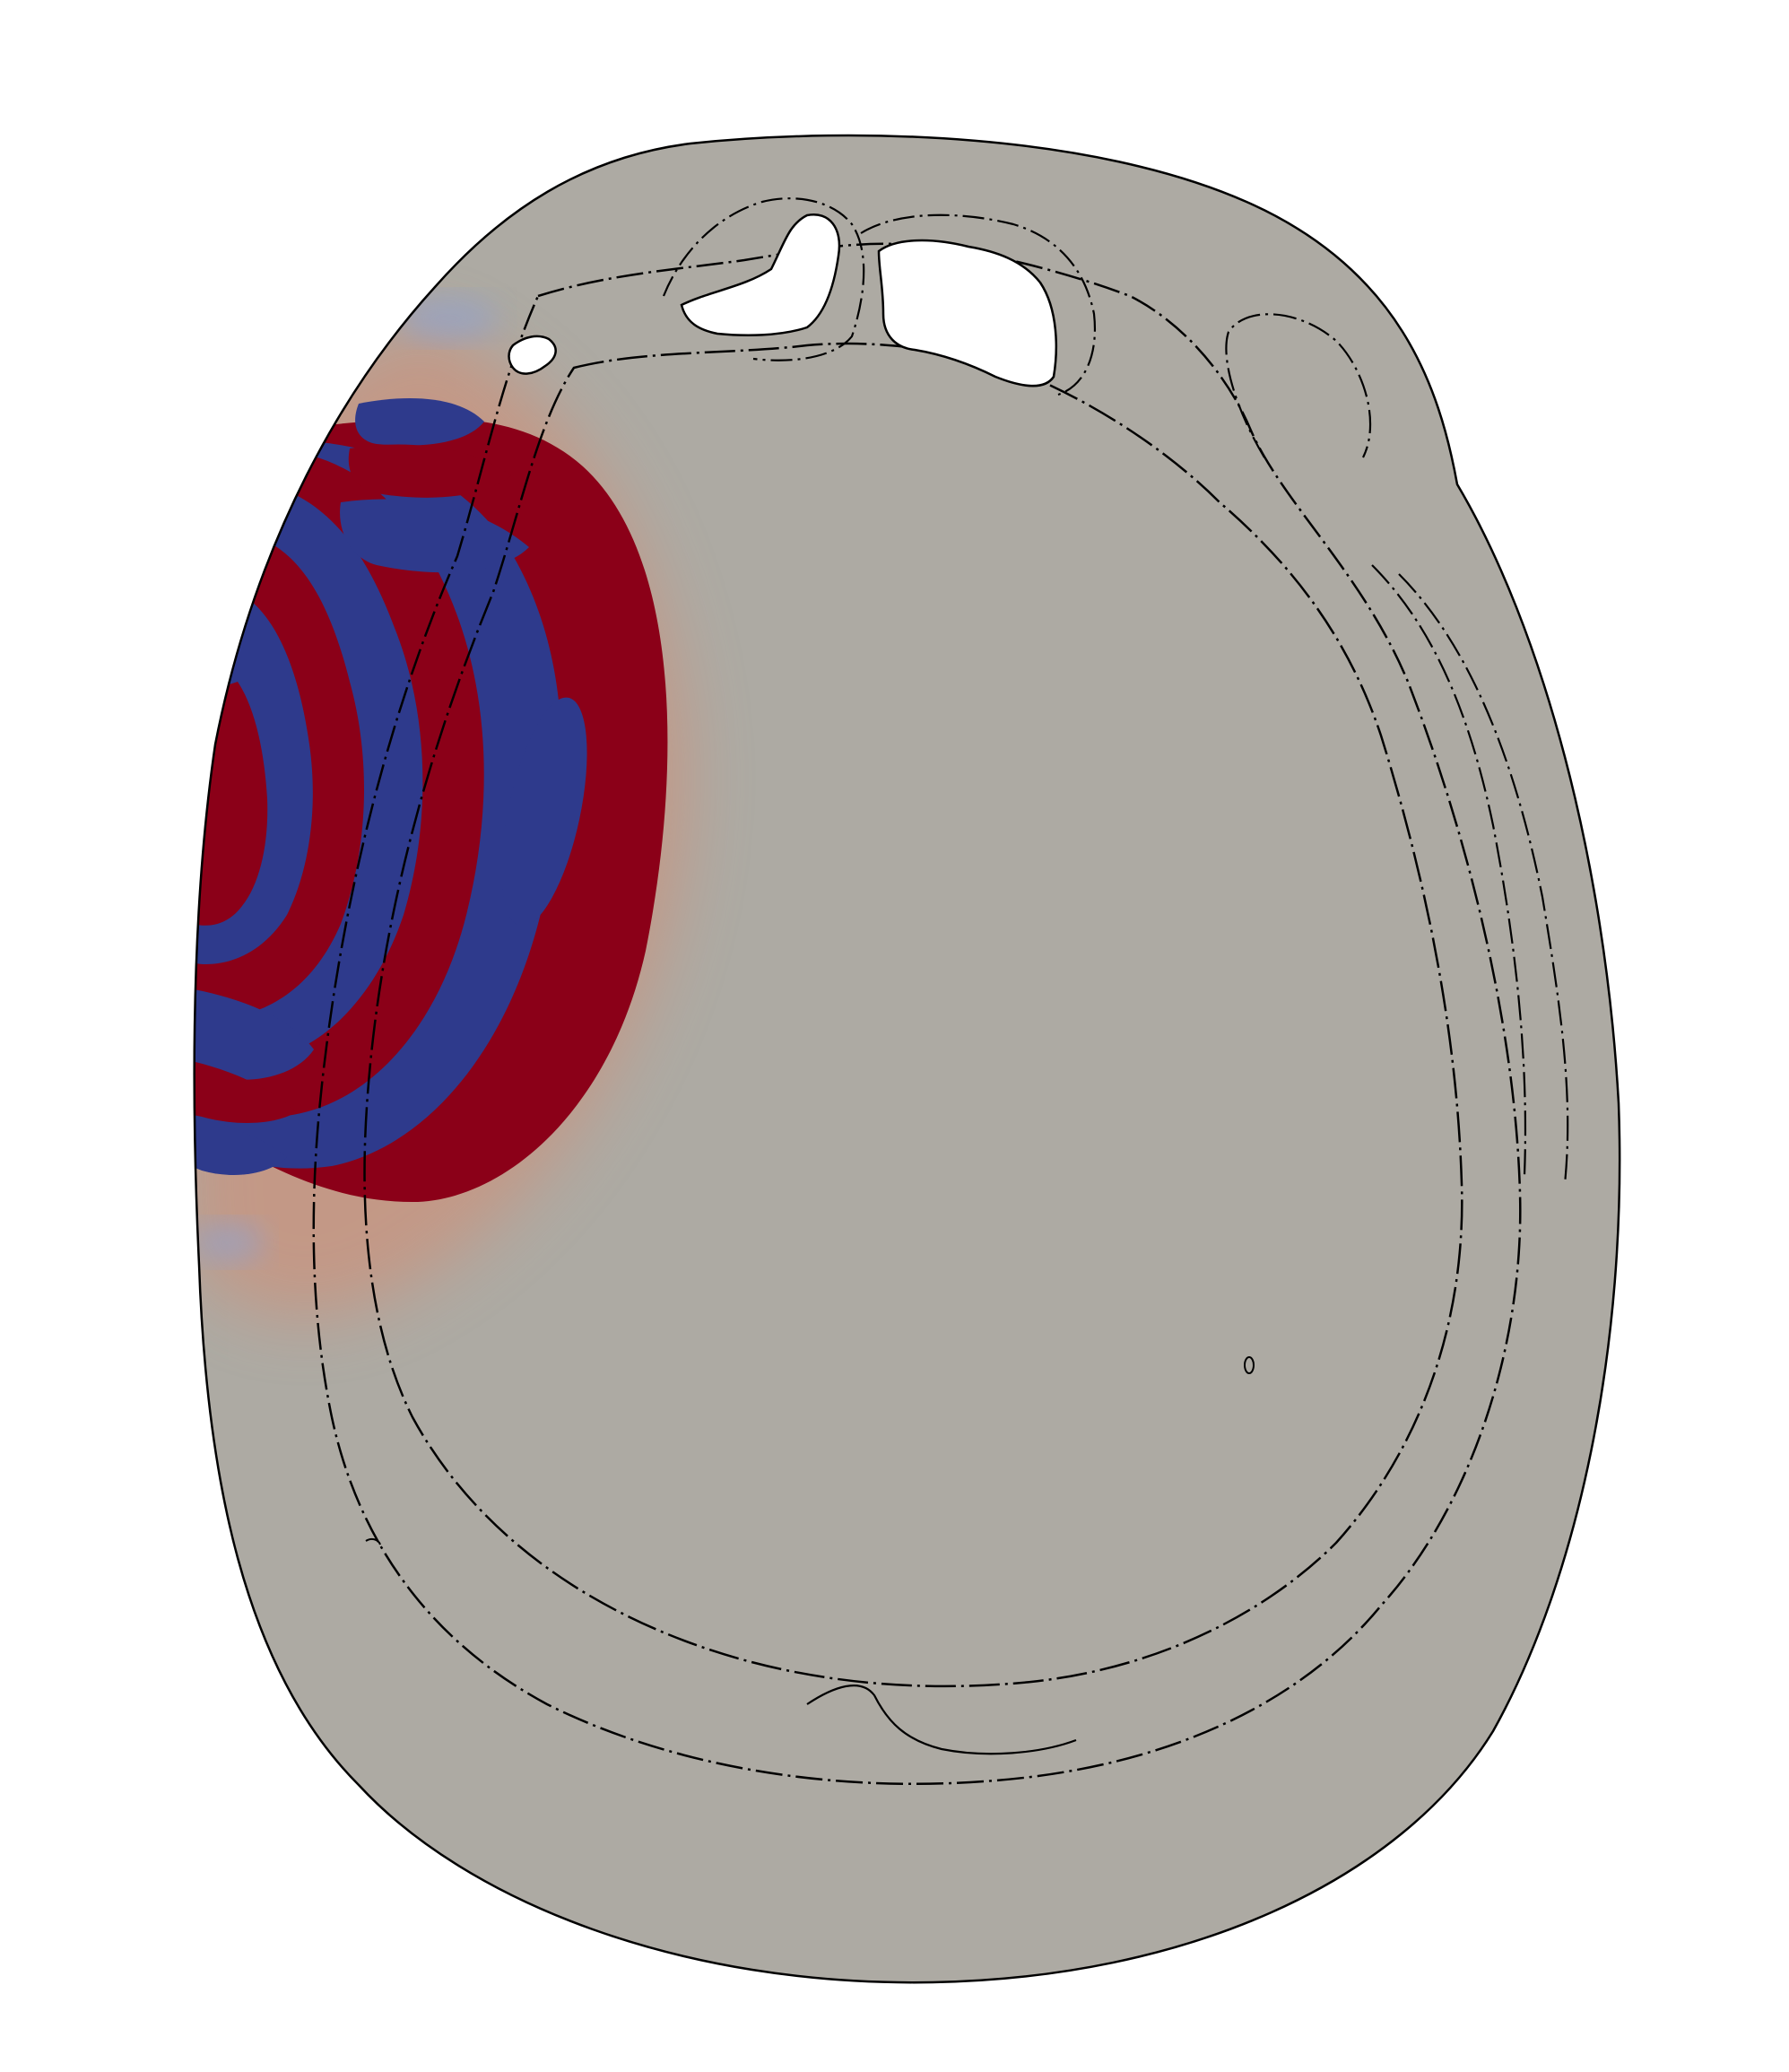  What do you see at coordinates (760, 274) in the screenshot?
I see `frontal-sinus-left` at bounding box center [760, 274].